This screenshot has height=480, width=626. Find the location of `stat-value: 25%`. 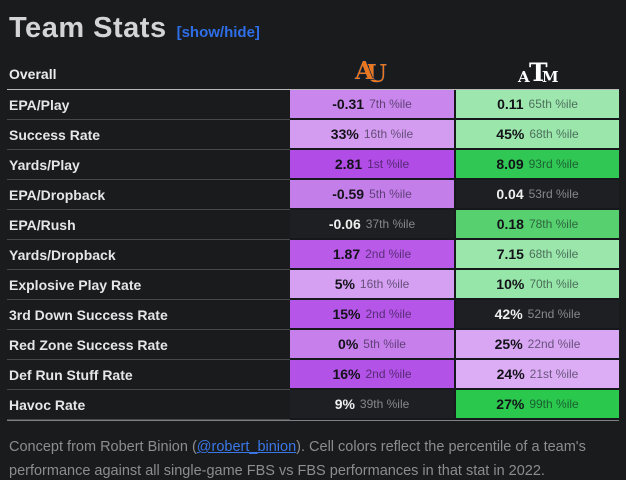

stat-value: 25% is located at coordinates (508, 344).